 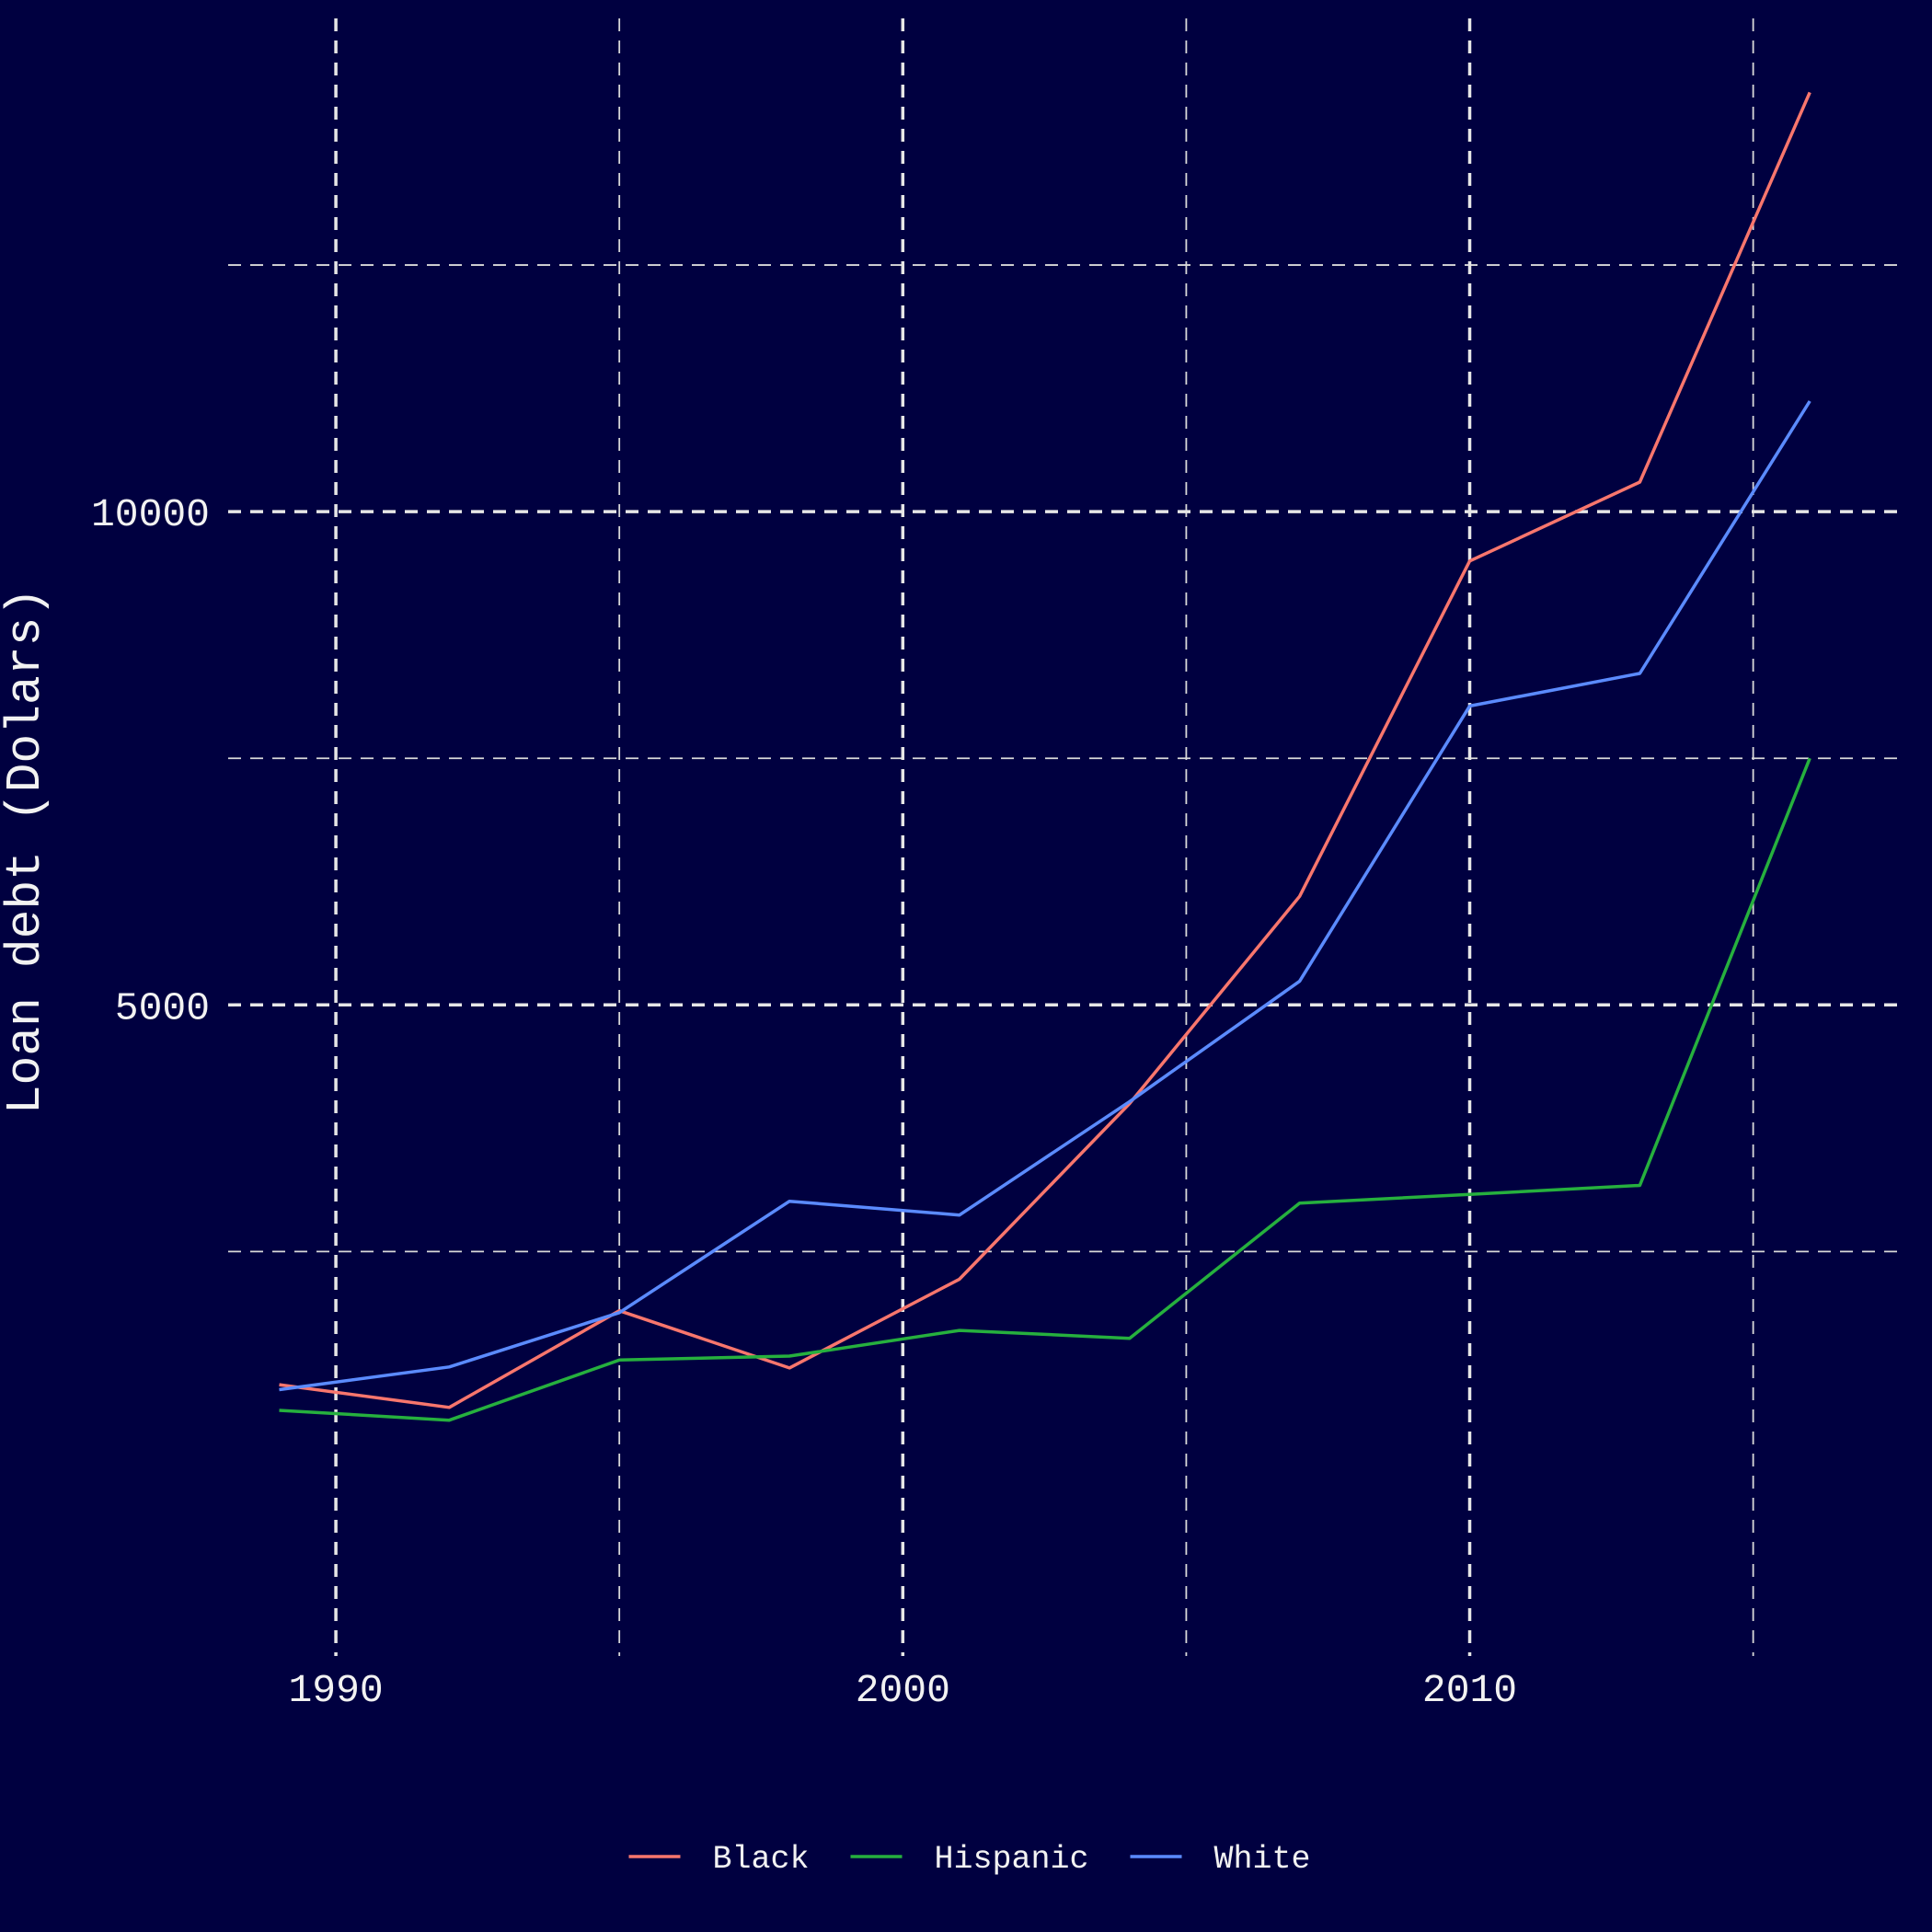 What do you see at coordinates (26, 851) in the screenshot?
I see `y-axis-title: Loan debt (Dolars)` at bounding box center [26, 851].